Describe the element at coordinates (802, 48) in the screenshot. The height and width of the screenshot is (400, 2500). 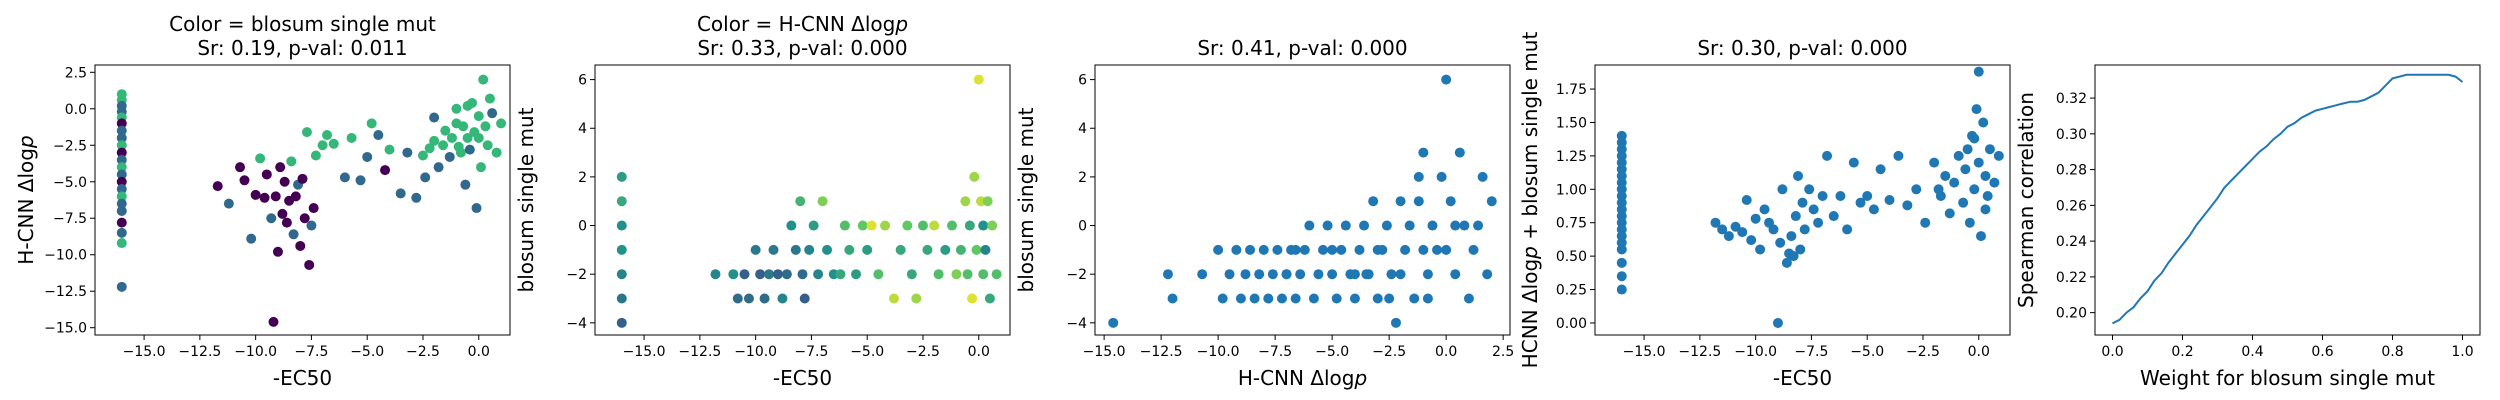
I see `chart-subtitle: Sr: 0.33, p-val: 0.000` at that location.